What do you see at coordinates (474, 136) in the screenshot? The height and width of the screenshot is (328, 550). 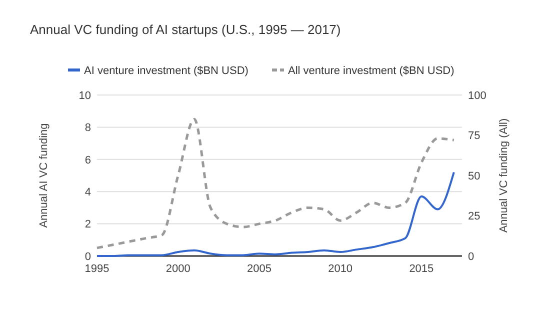 I see `y2-tick-label: 75` at bounding box center [474, 136].